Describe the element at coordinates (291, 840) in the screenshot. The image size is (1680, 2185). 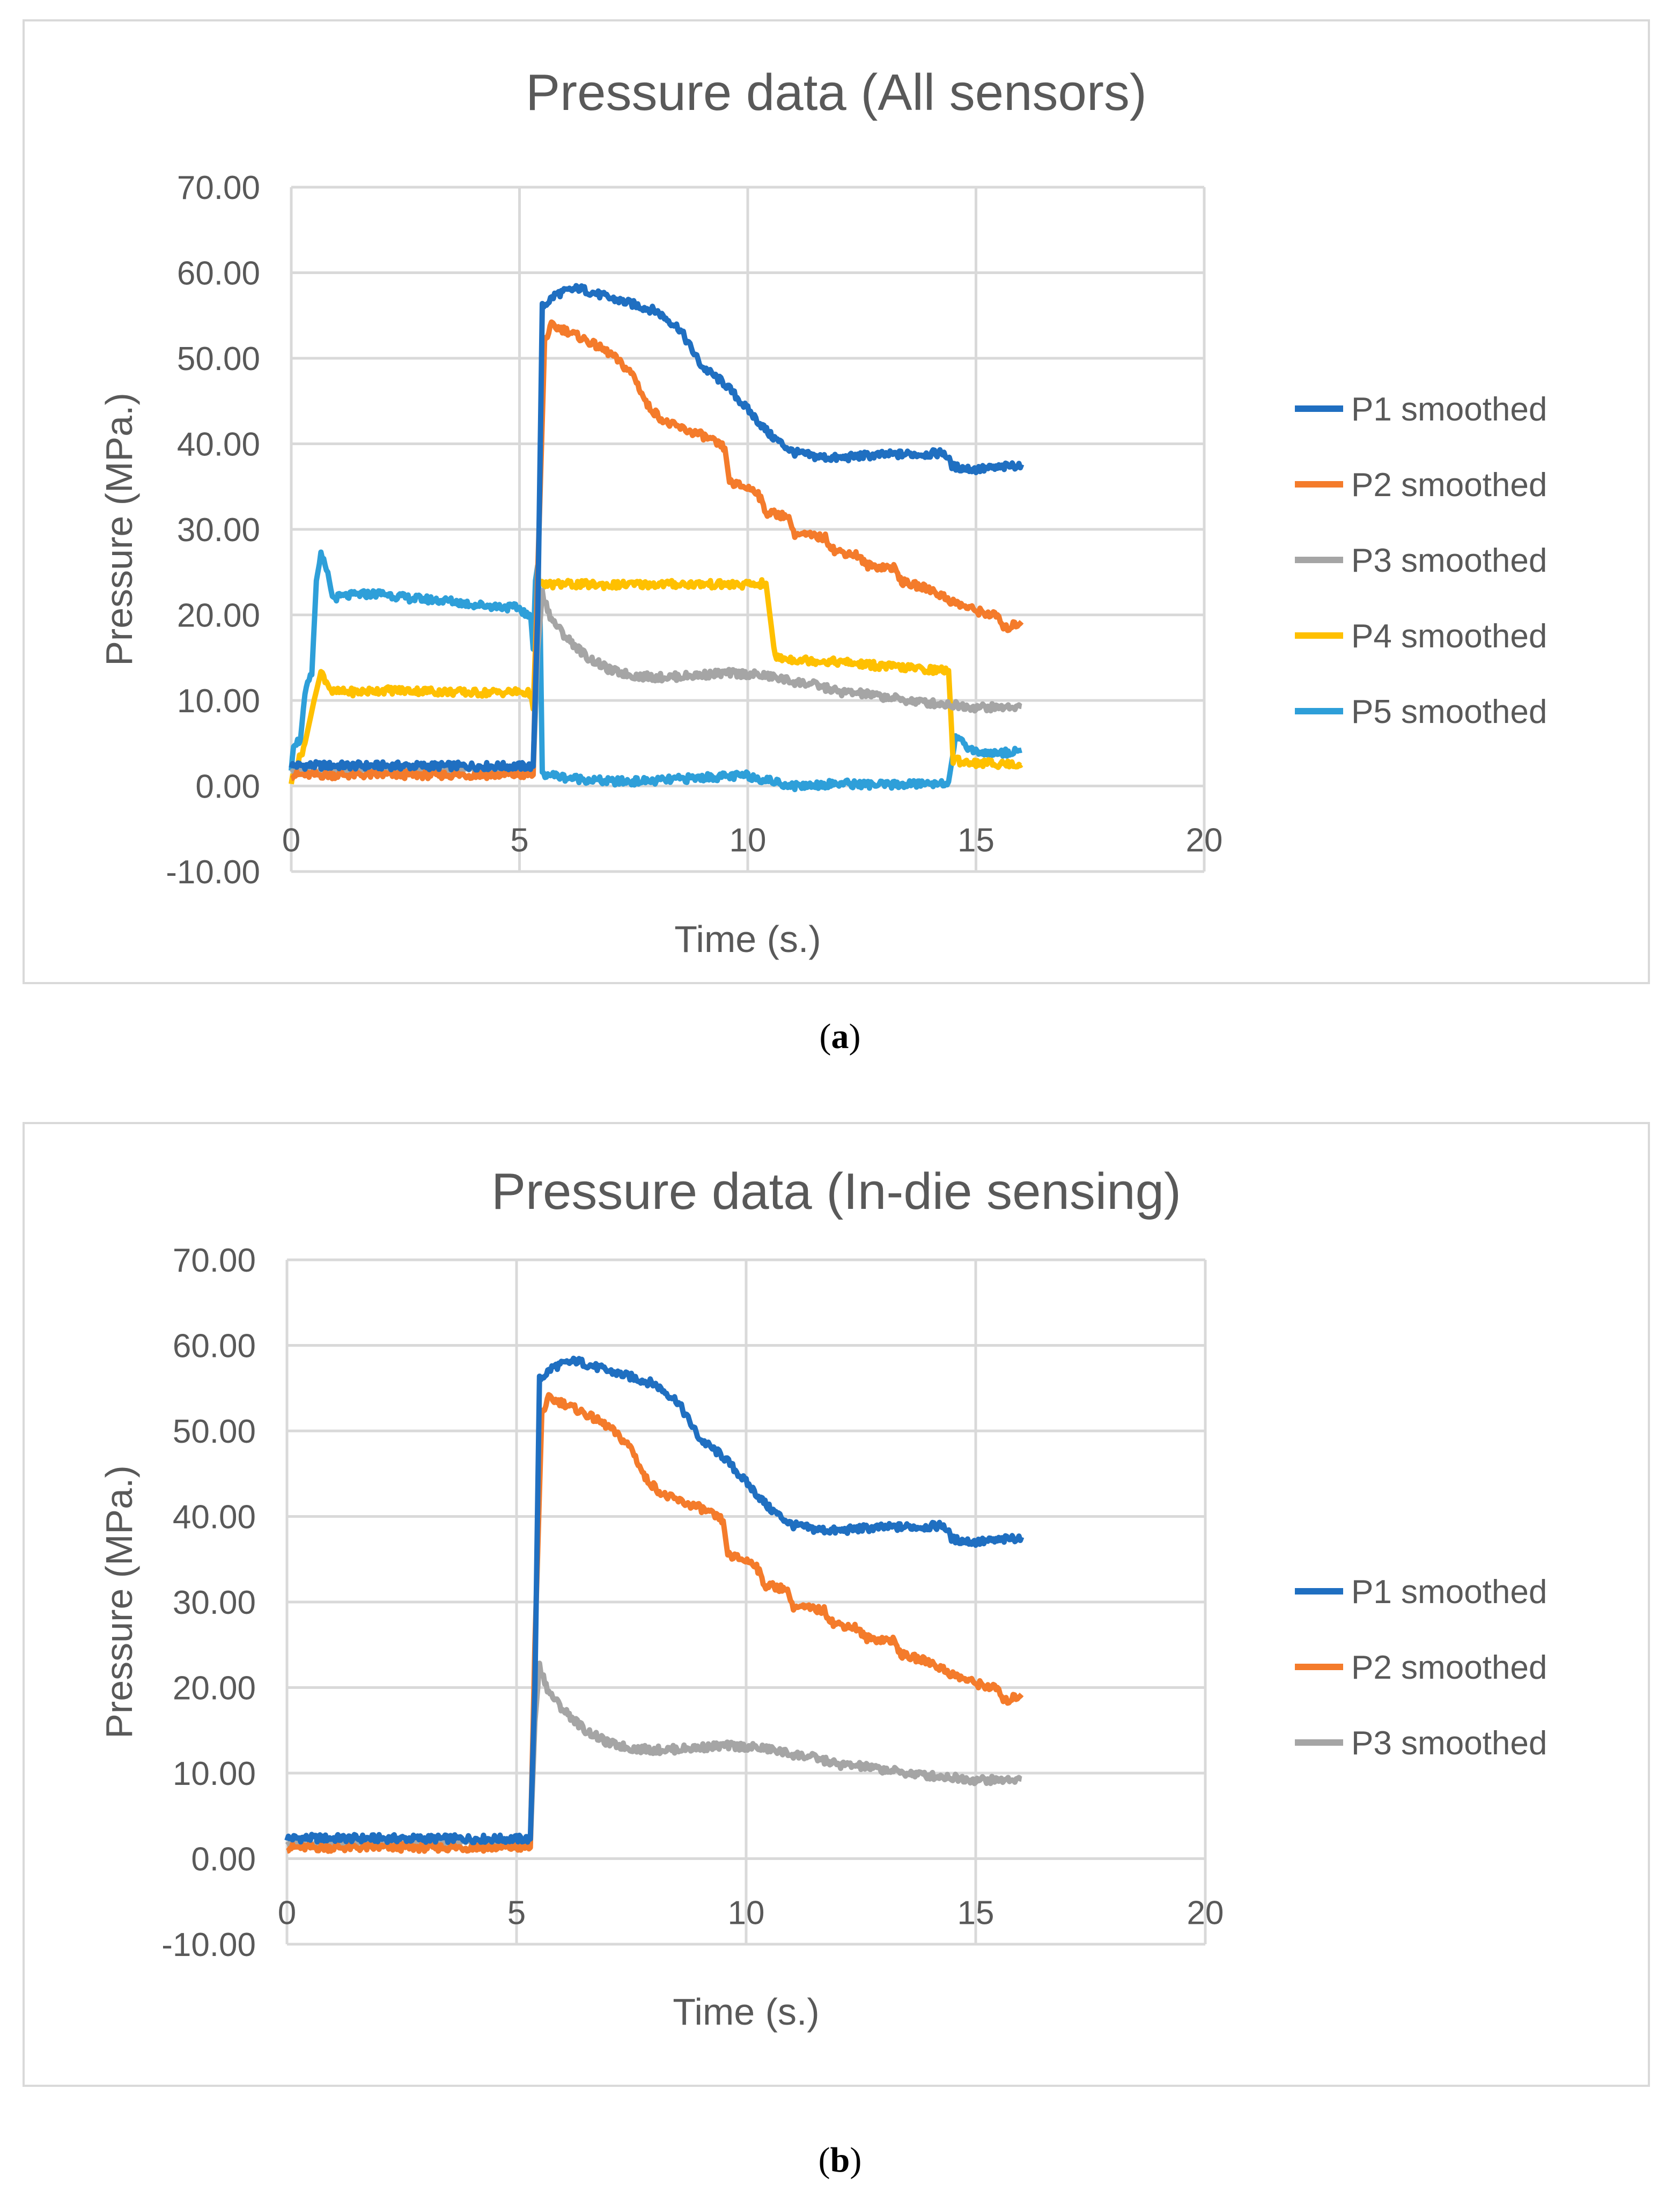
I see `chart-a-x-tick-0: 0` at that location.